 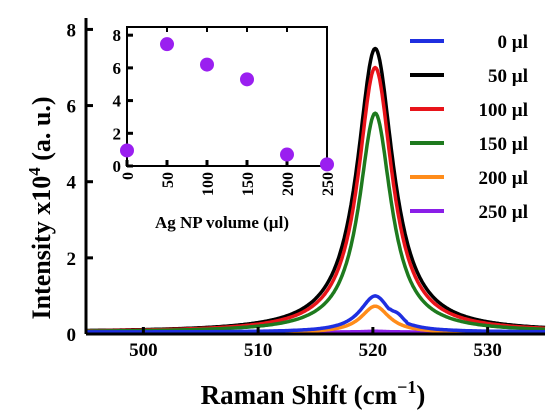 What do you see at coordinates (168, 180) in the screenshot?
I see `inset-x-tick-label: 50` at bounding box center [168, 180].